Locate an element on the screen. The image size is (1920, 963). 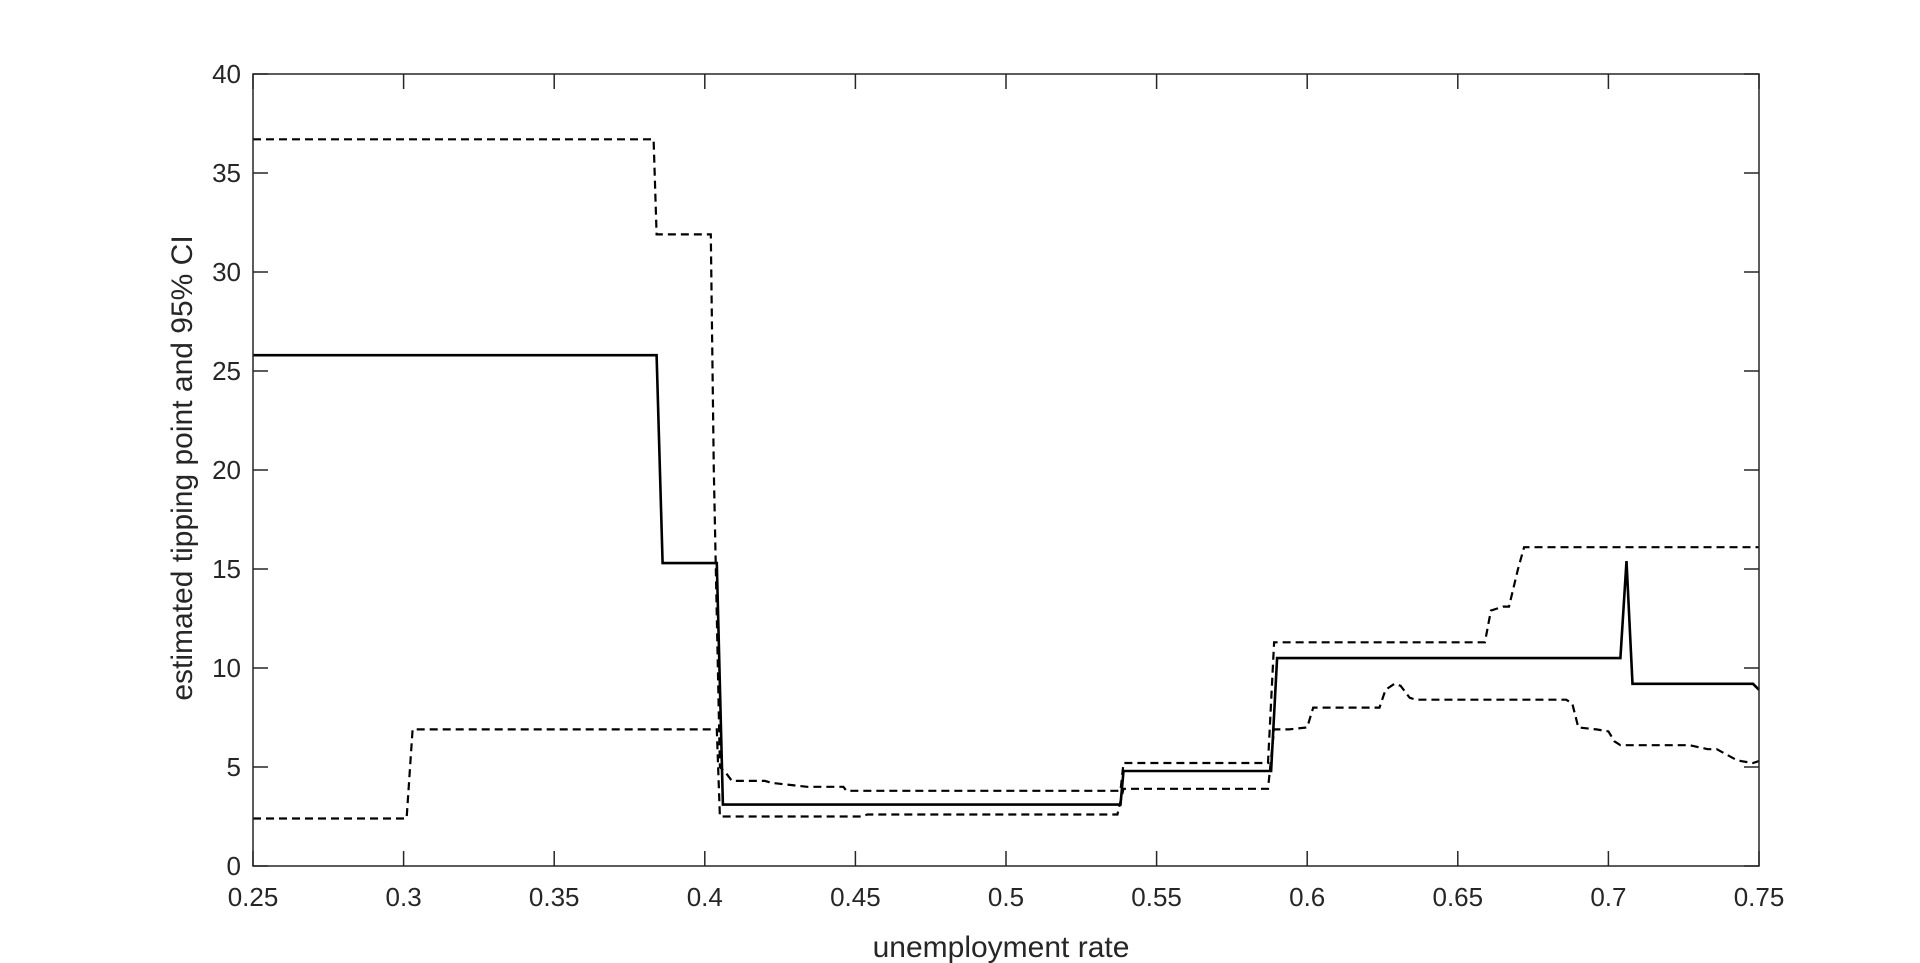
x-tick-label: 0.7 is located at coordinates (1608, 897).